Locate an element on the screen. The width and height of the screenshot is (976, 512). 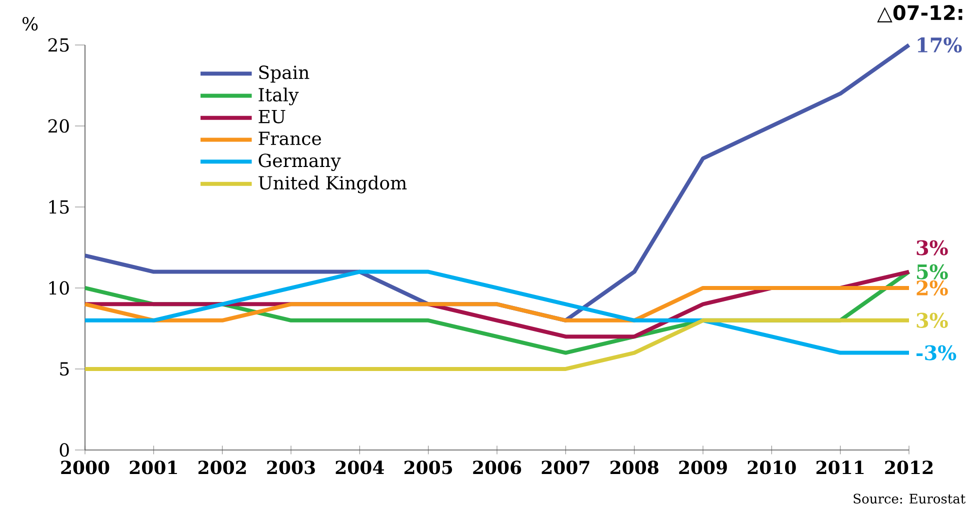
x-tick-label: 2005 is located at coordinates (428, 467).